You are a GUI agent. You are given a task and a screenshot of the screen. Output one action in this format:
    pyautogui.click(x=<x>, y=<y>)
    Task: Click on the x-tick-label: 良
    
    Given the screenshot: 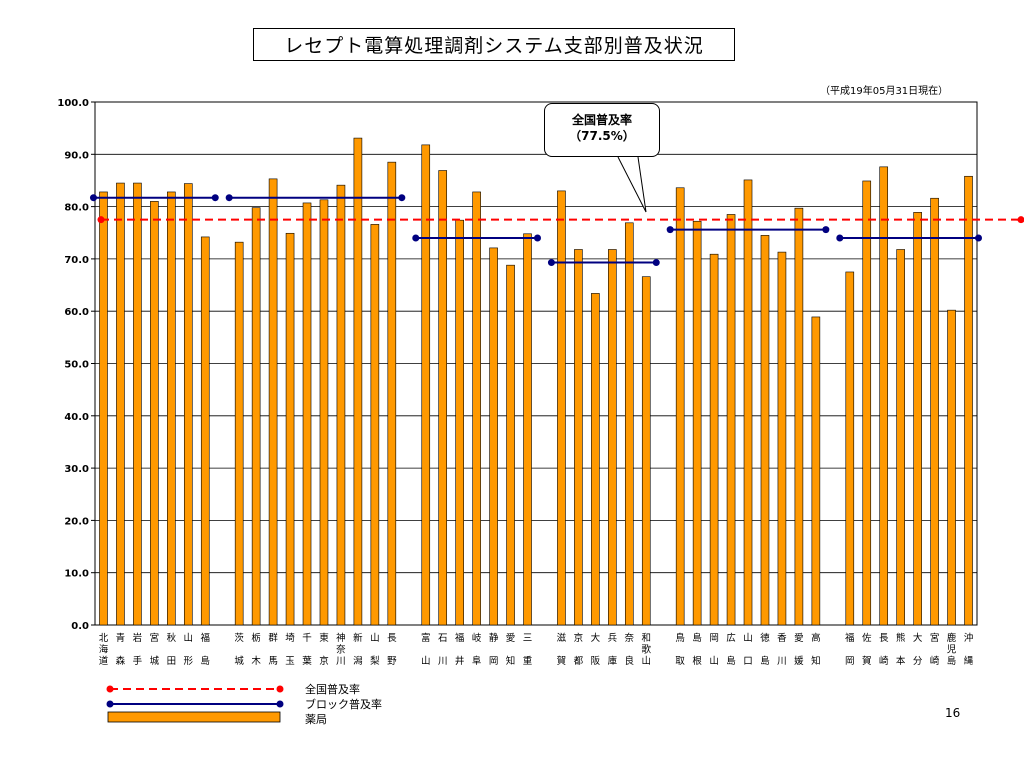 What is the action you would take?
    pyautogui.click(x=630, y=661)
    